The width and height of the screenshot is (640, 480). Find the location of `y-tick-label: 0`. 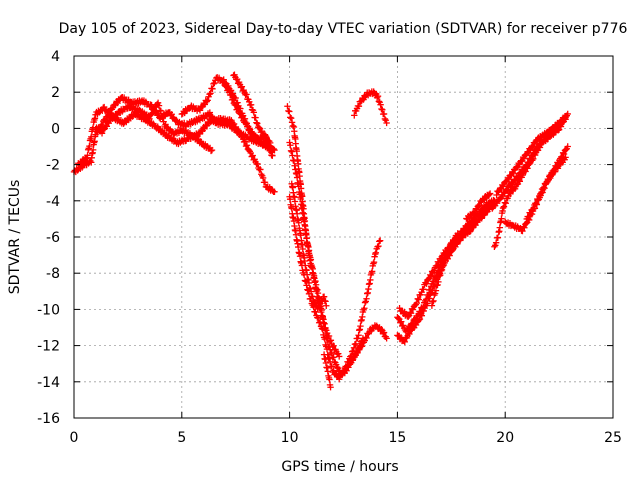

y-tick-label: 0 is located at coordinates (55, 129).